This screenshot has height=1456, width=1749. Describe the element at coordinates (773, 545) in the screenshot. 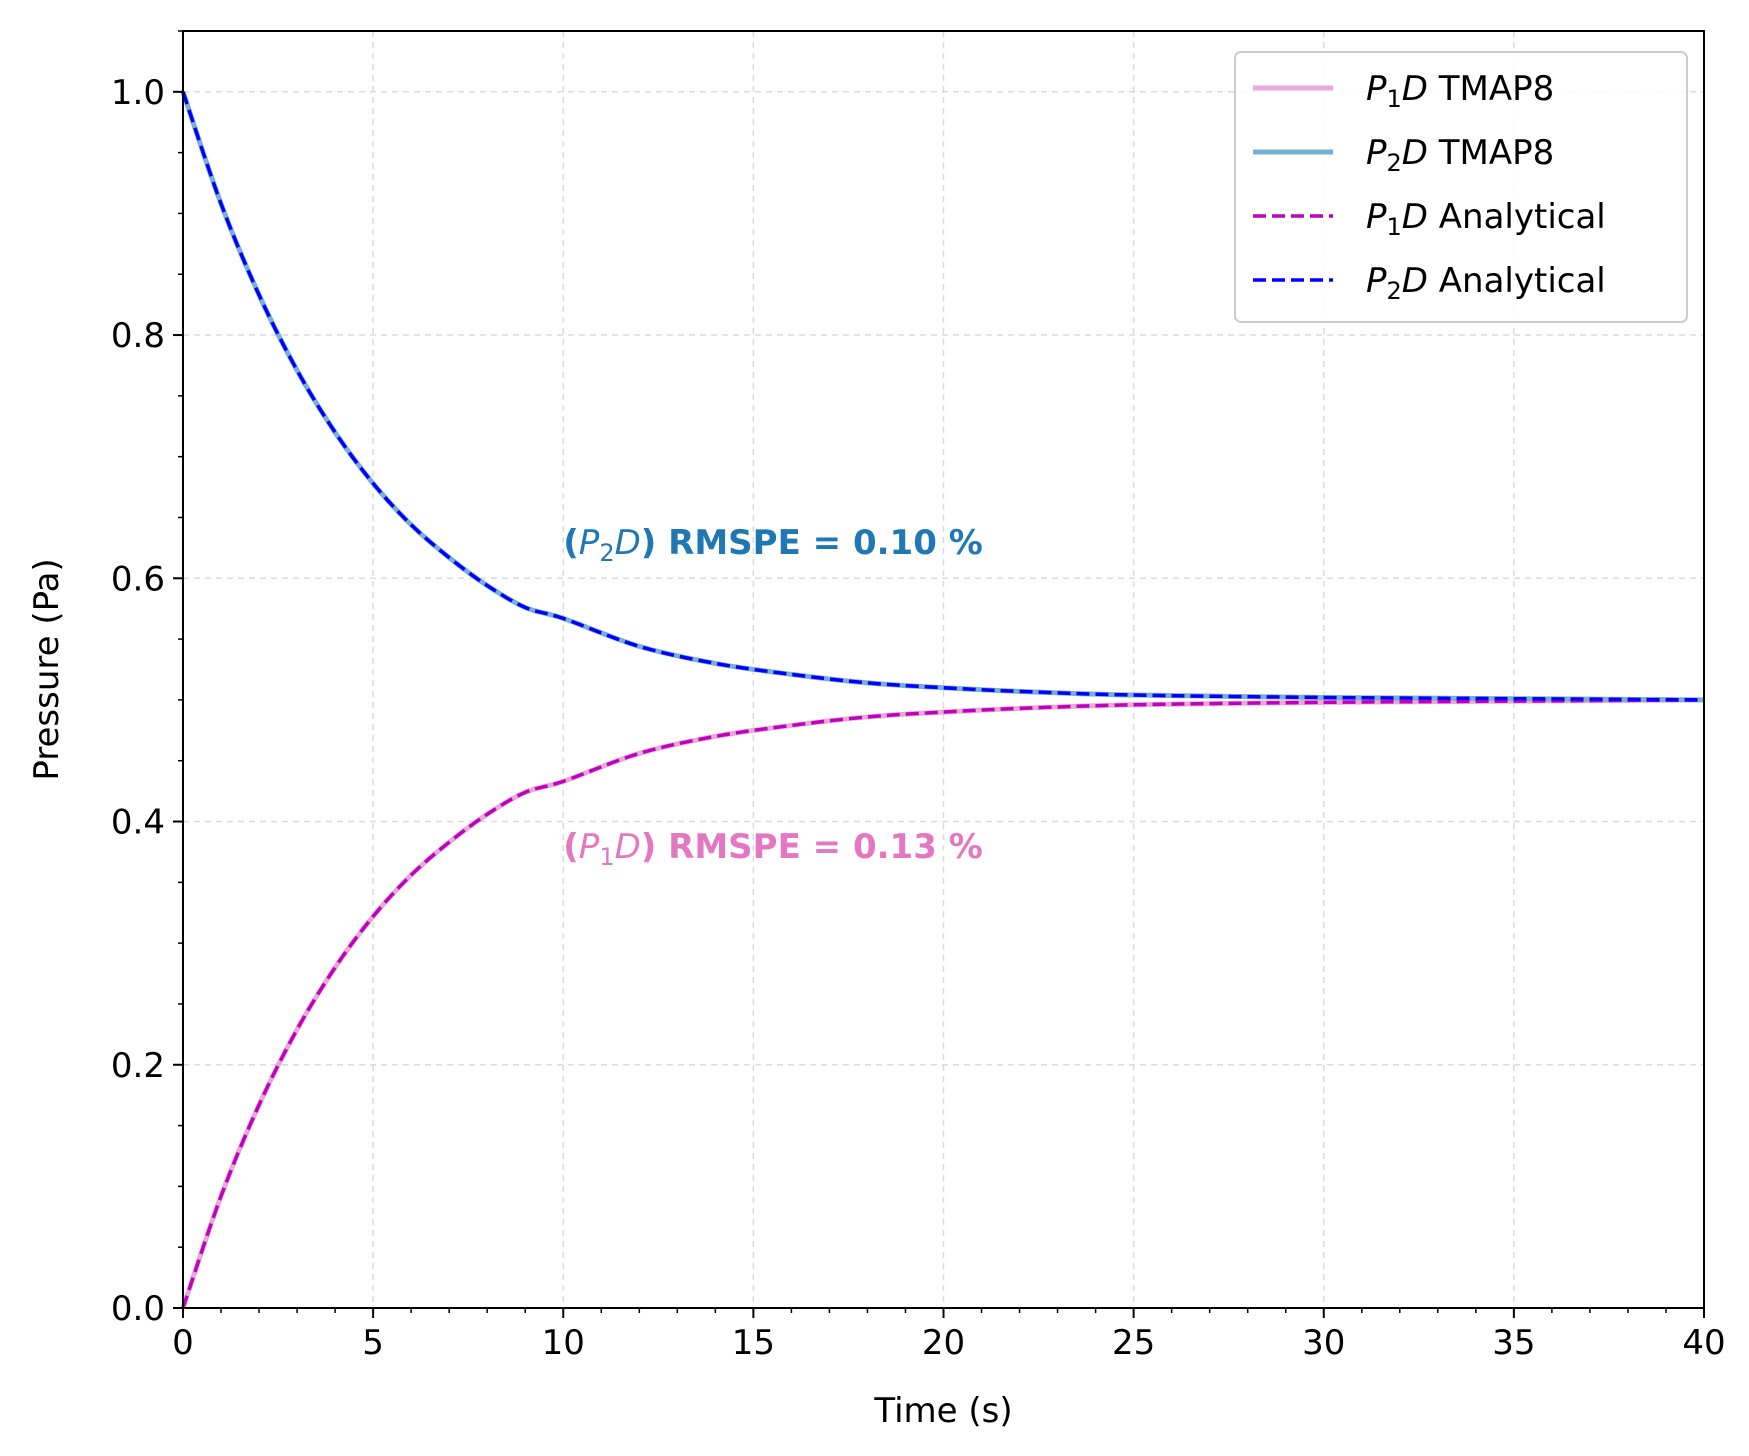

I see `rmspe-annotation-0: (P2D) RMSPE = 0.10 %` at that location.